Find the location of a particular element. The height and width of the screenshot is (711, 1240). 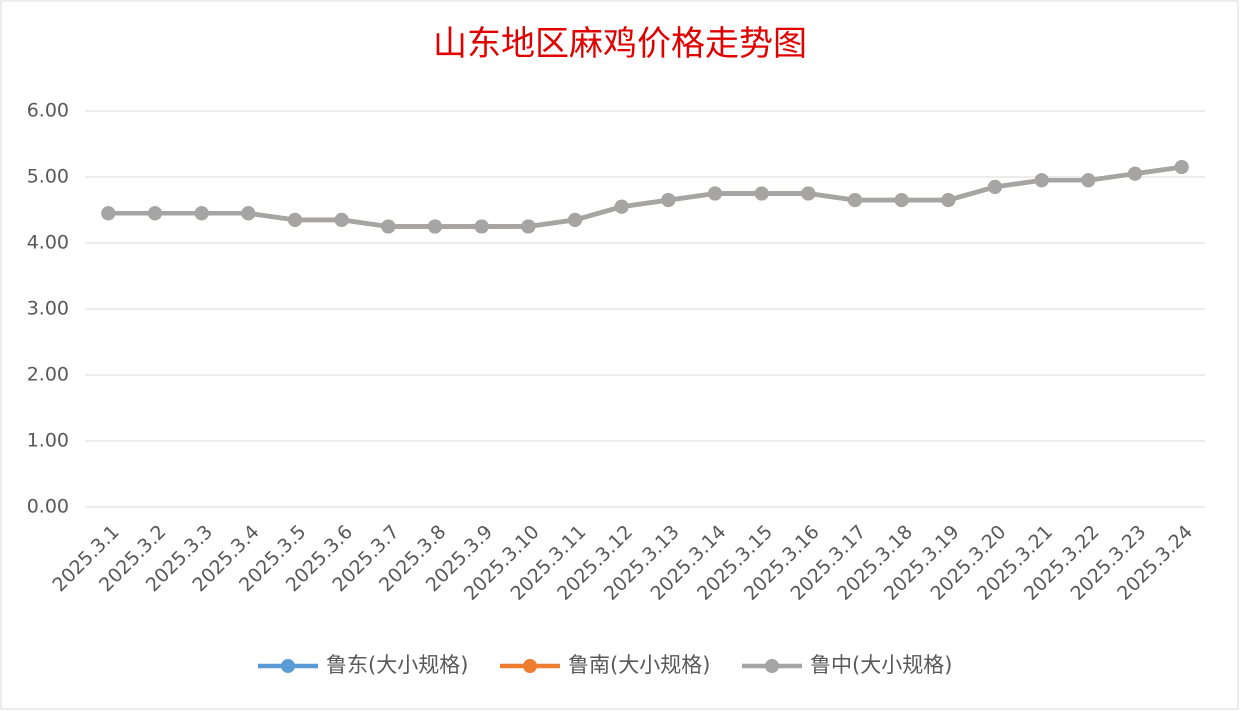

y-tick-label: 3.00 is located at coordinates (48, 309).